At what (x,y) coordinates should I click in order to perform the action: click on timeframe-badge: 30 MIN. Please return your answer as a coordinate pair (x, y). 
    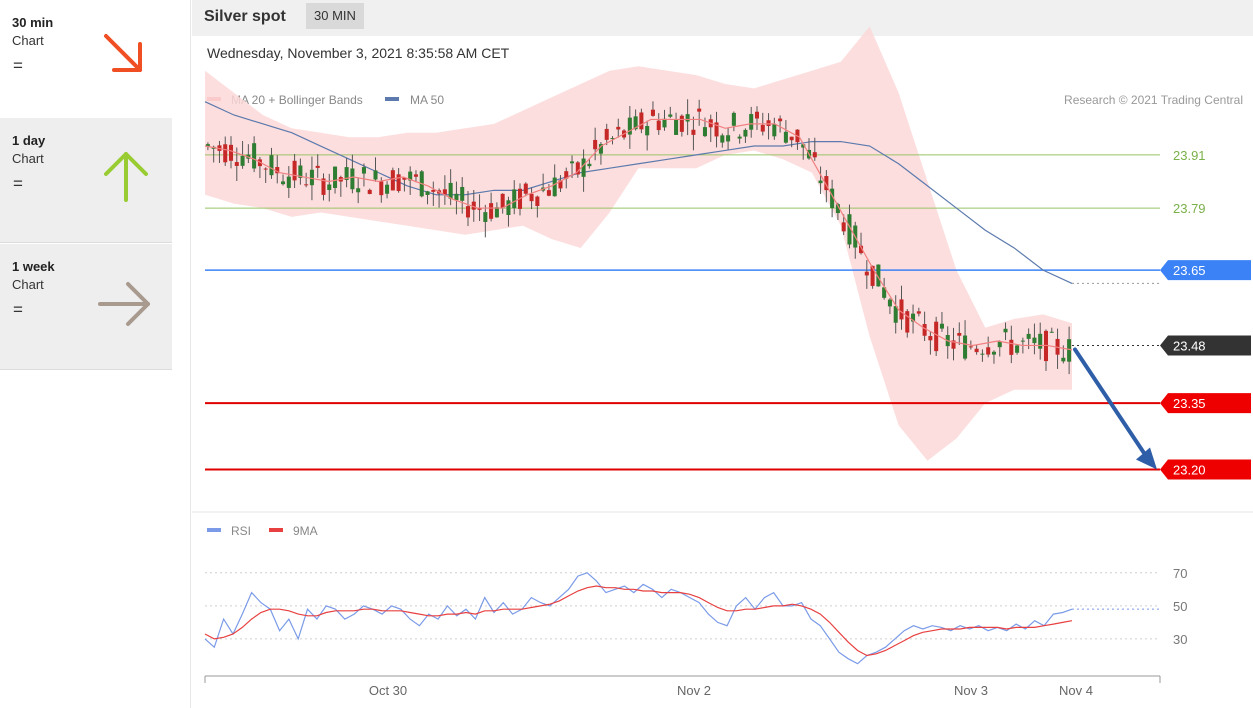
    Looking at the image, I should click on (335, 16).